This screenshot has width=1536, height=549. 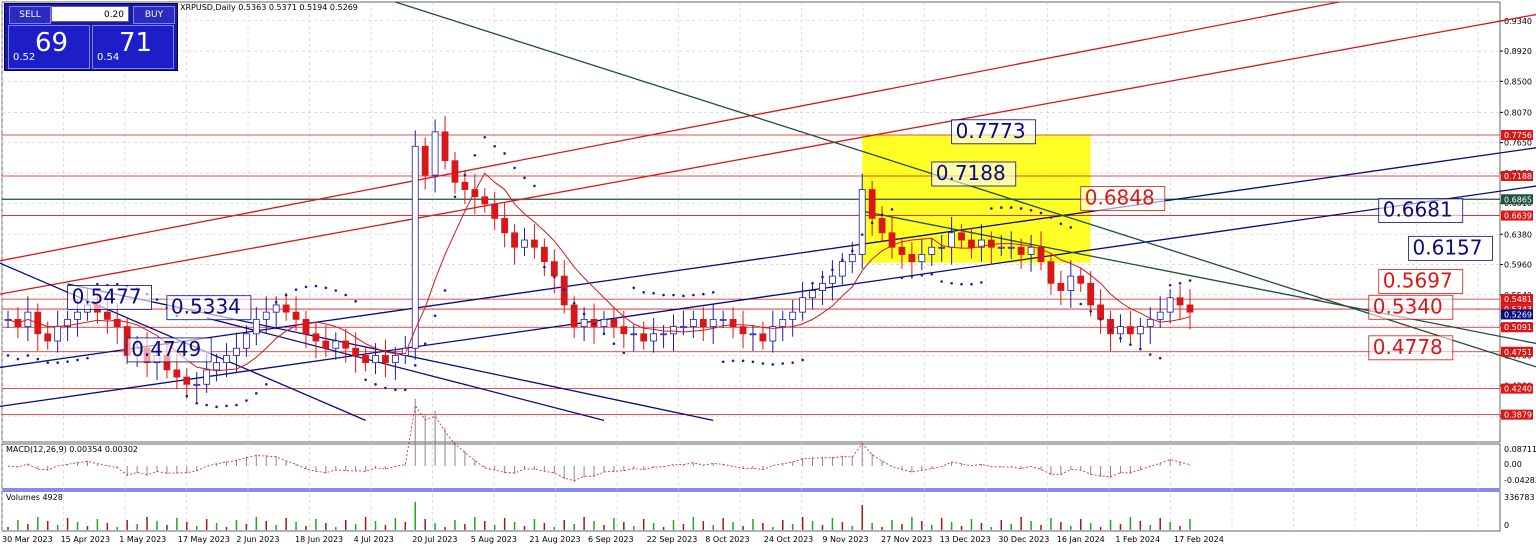 I want to click on buy-price-prefix: 0.54, so click(x=108, y=57).